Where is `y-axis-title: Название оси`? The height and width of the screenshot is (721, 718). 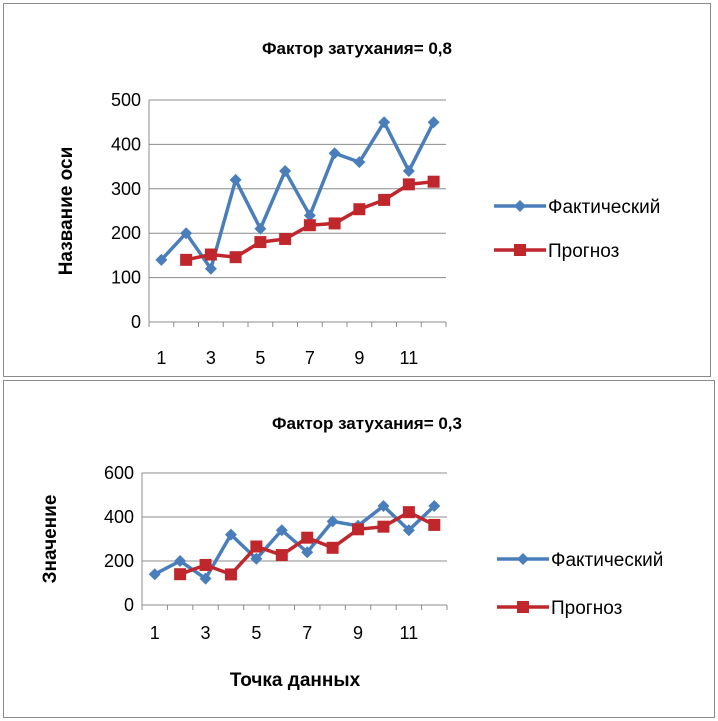
y-axis-title: Название оси is located at coordinates (66, 211).